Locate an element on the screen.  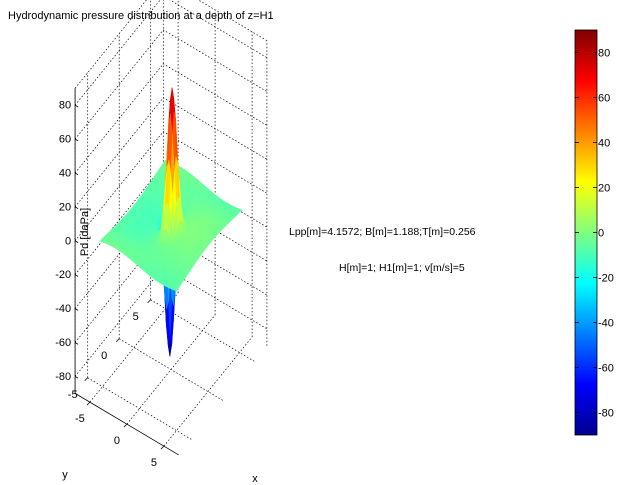
y-tick-label: 5 is located at coordinates (136, 317).